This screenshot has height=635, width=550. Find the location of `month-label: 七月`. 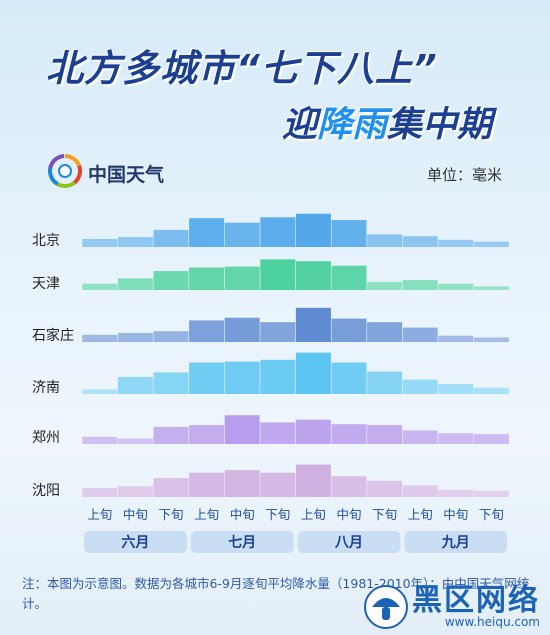

month-label: 七月 is located at coordinates (242, 543).